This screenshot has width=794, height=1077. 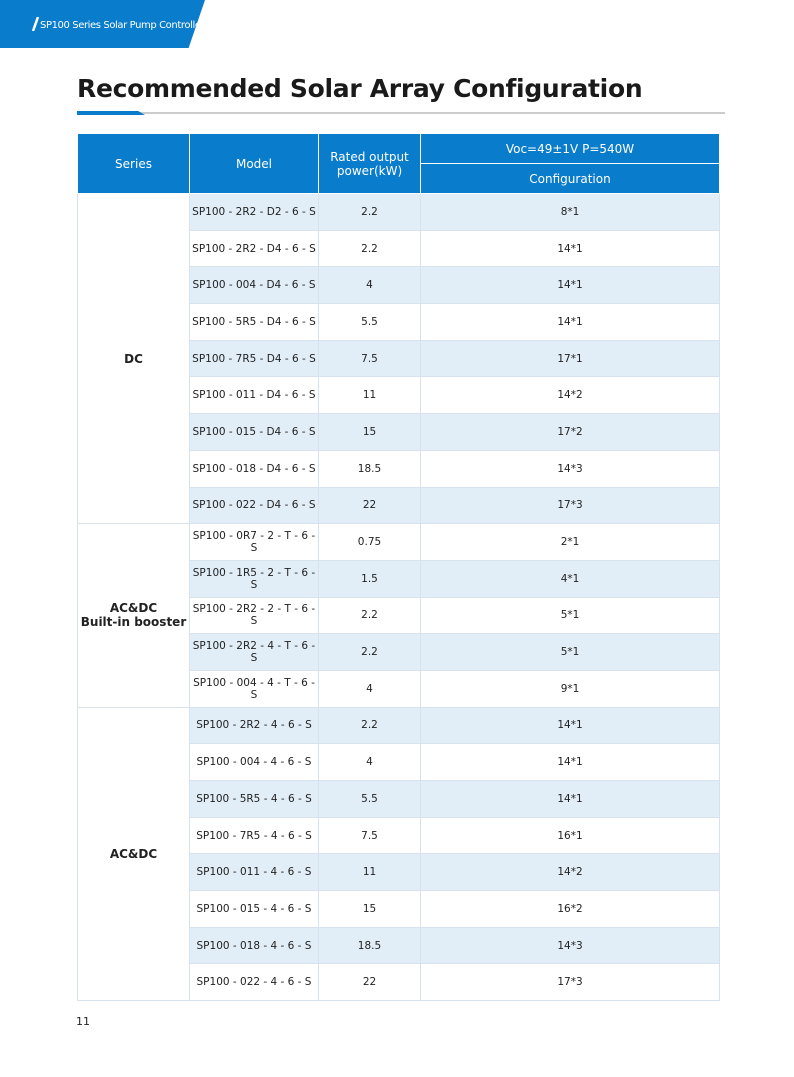 I want to click on model-cell: SP100 - 1R5 - 2 - T - 6 - S, so click(x=254, y=578).